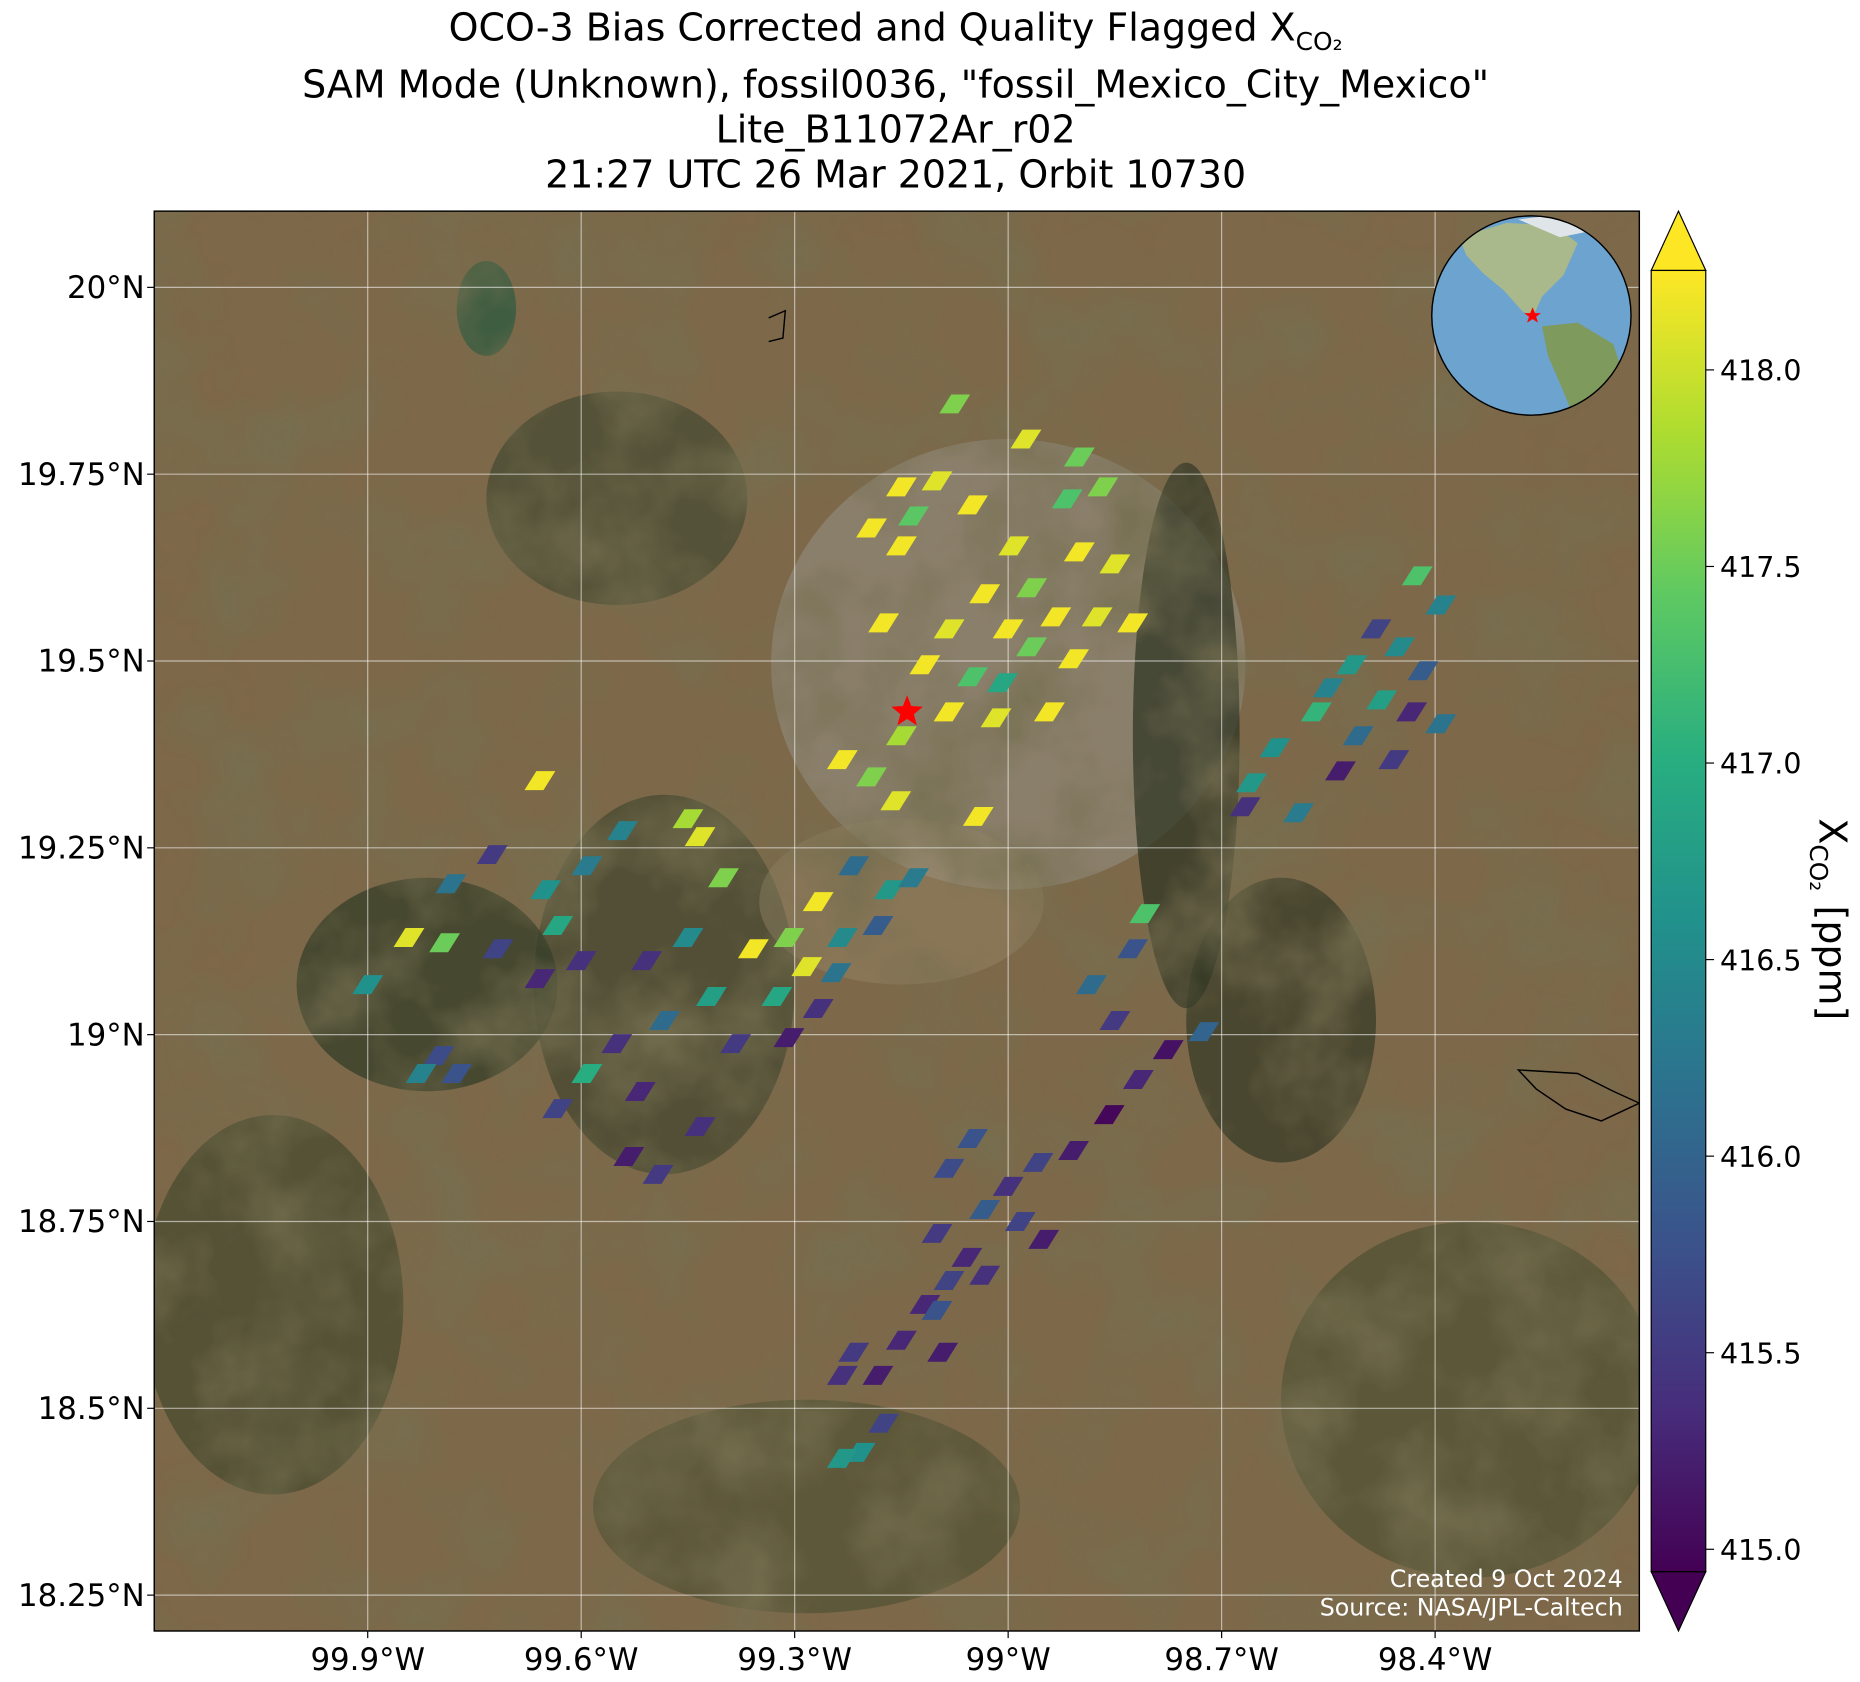  What do you see at coordinates (1678, 240) in the screenshot?
I see `colorbar-extend-max` at bounding box center [1678, 240].